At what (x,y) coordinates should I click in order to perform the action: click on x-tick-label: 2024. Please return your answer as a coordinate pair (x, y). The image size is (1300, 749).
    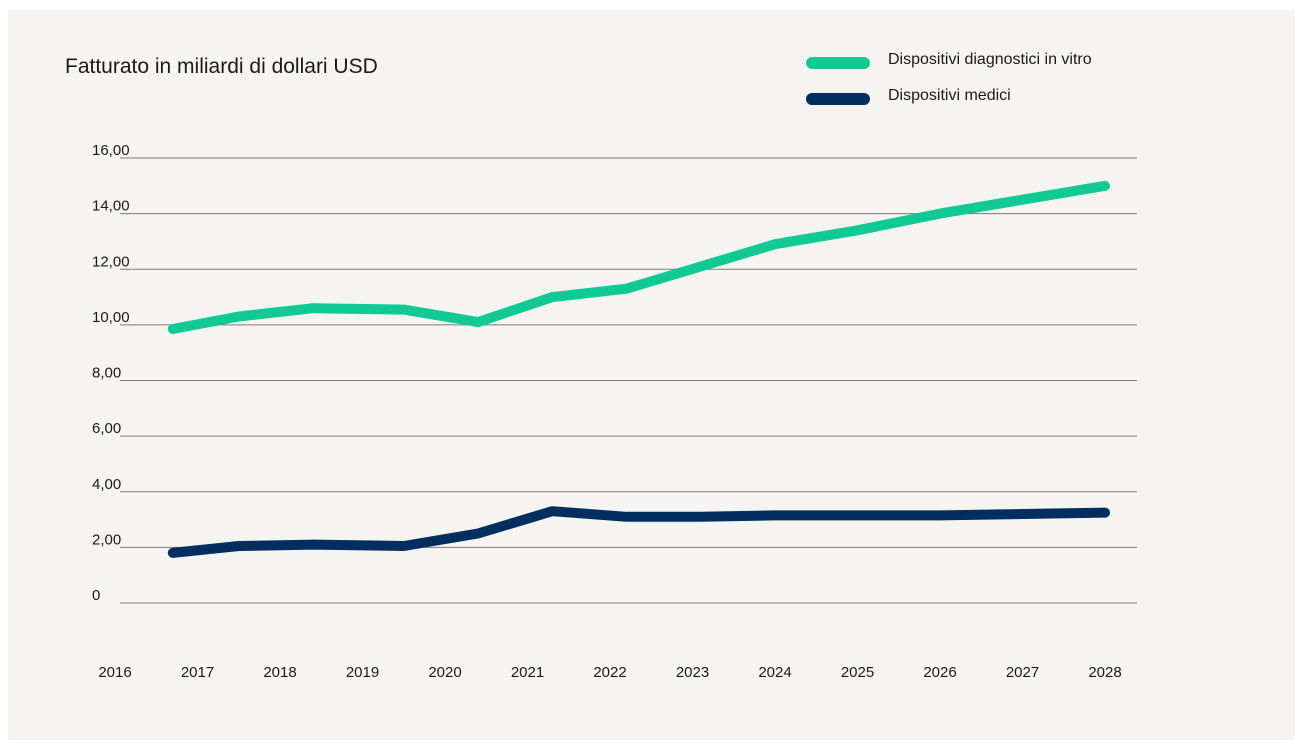
    Looking at the image, I should click on (774, 672).